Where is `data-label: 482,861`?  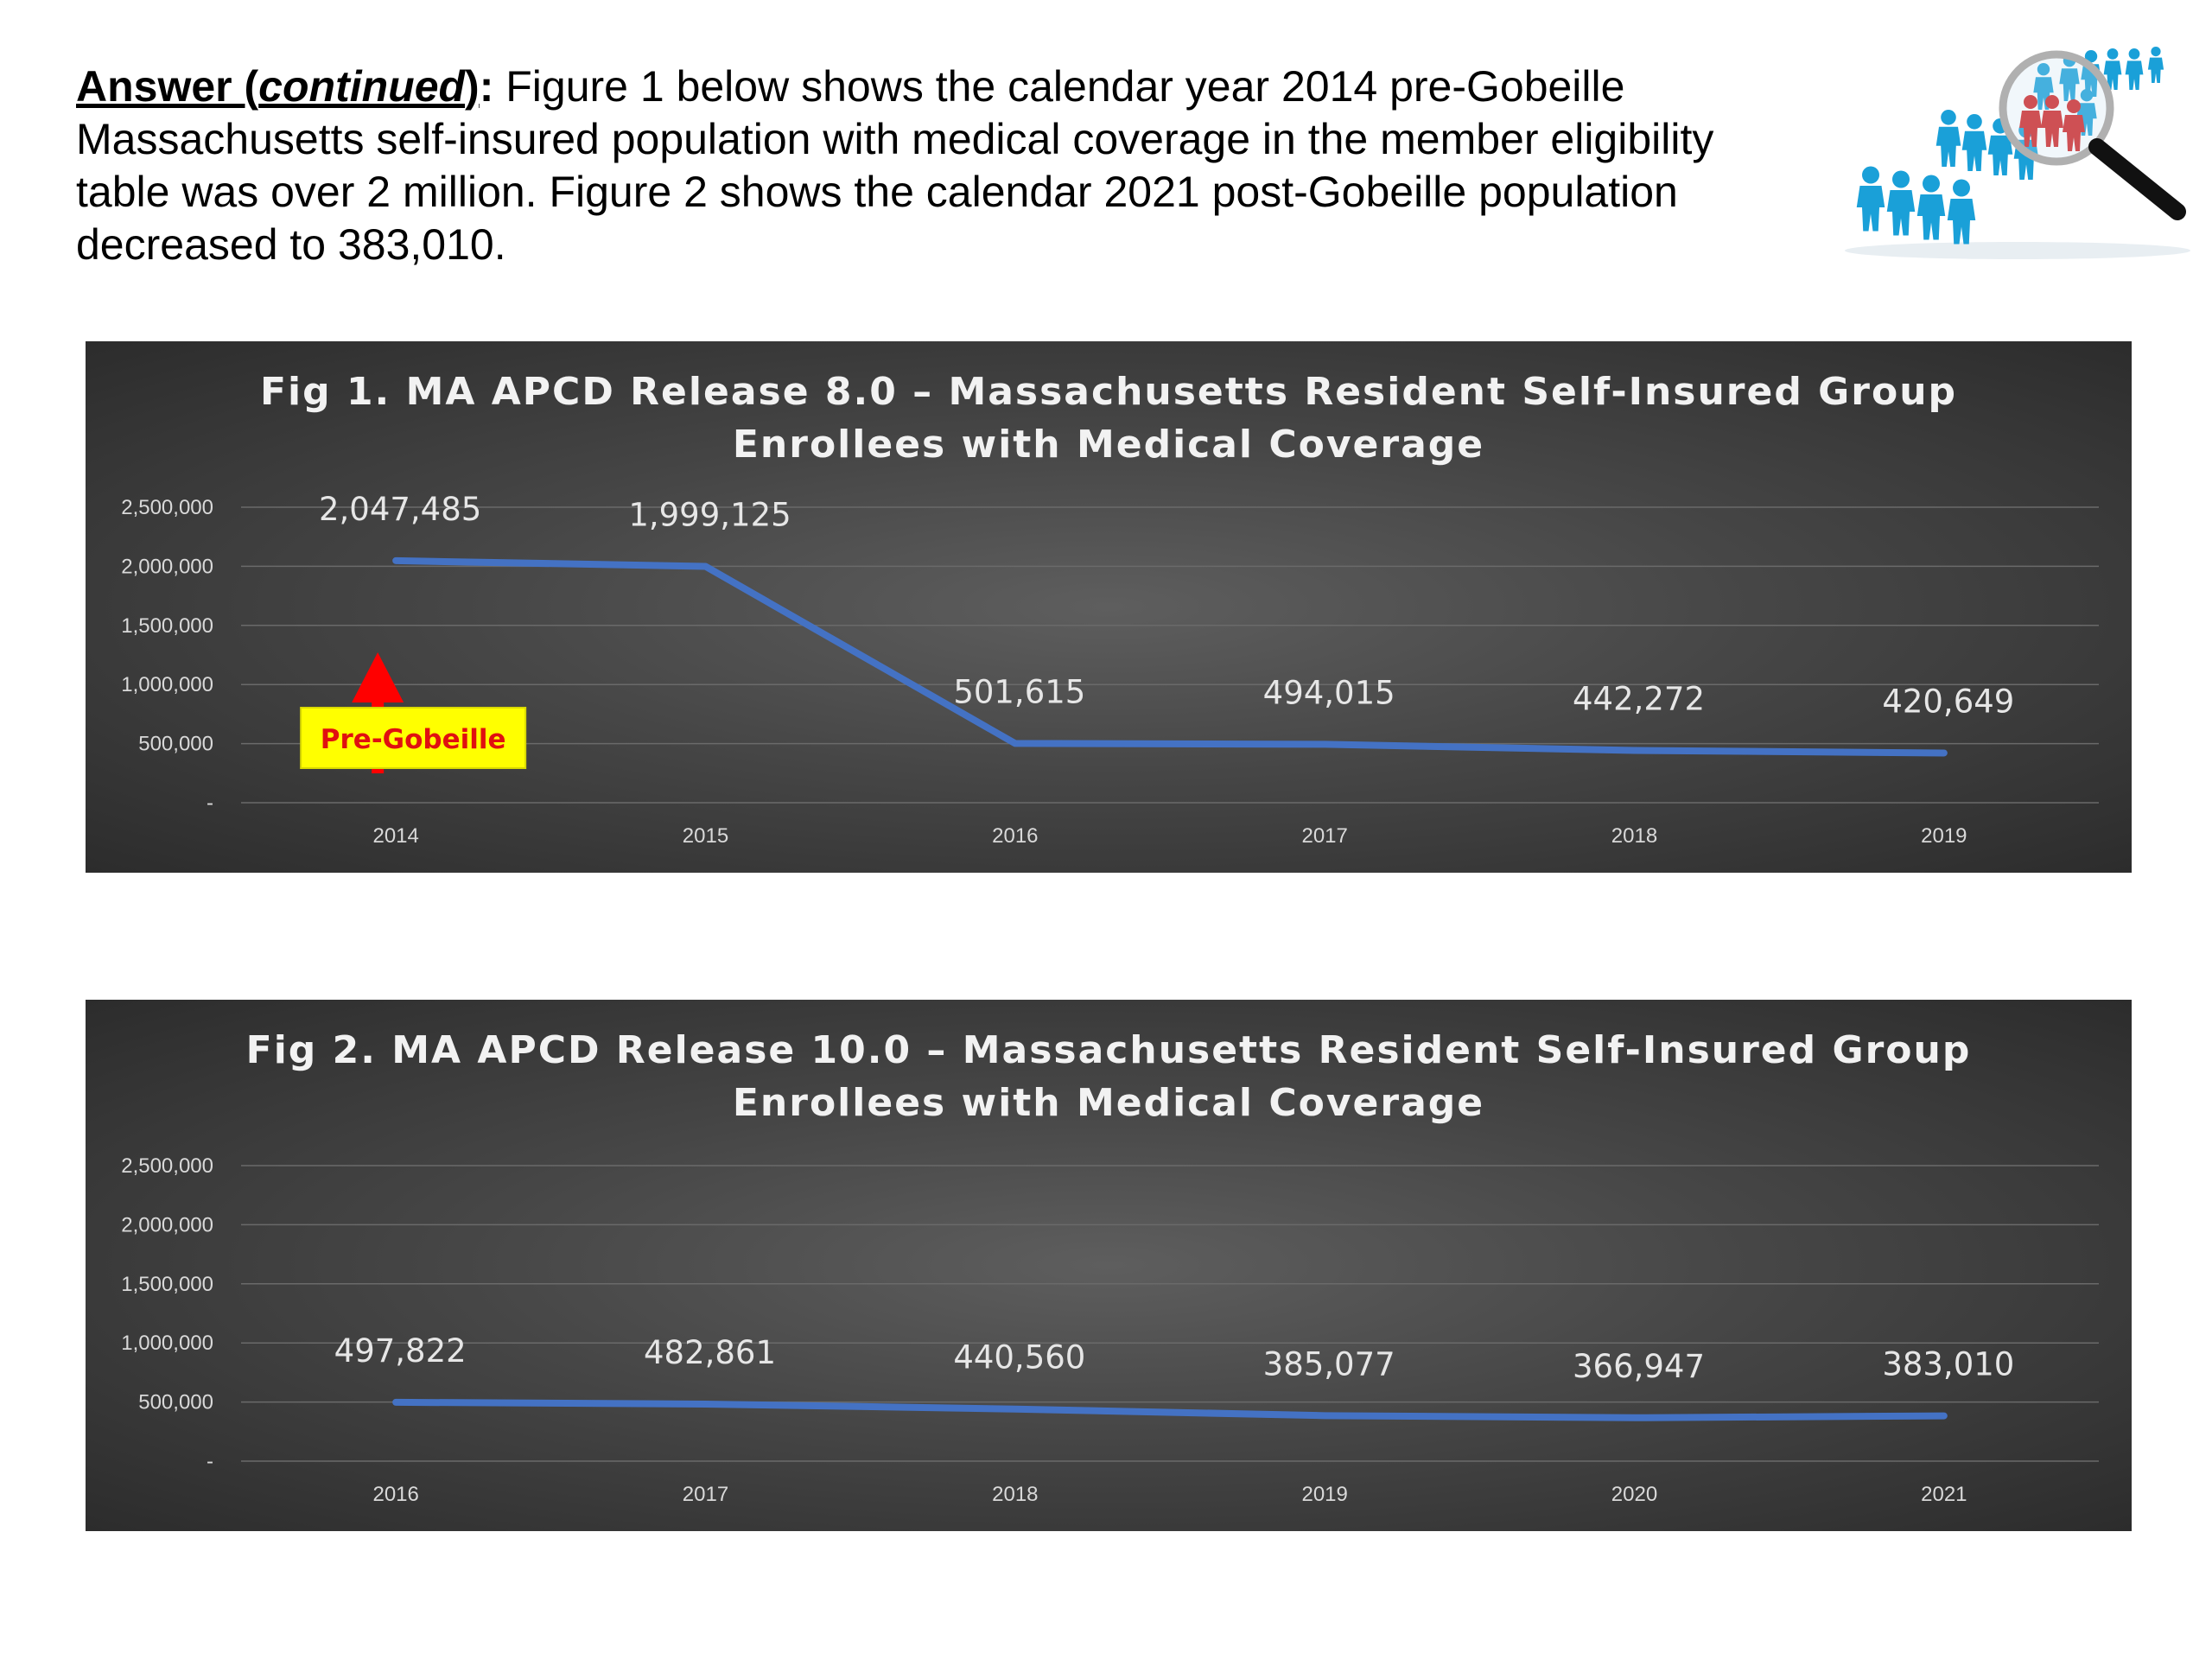 data-label: 482,861 is located at coordinates (710, 1352).